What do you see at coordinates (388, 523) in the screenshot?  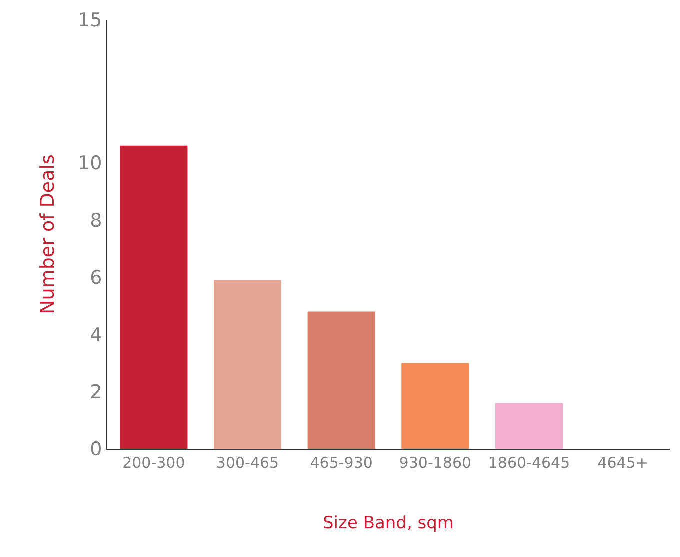 I see `x-axis-title: Size Band, sqm` at bounding box center [388, 523].